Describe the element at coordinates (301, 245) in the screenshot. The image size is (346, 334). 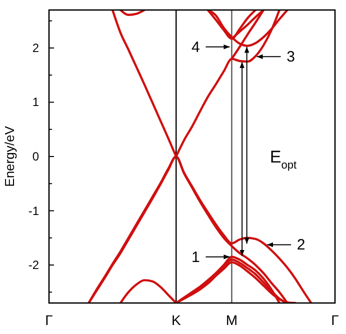
I see `annotation: 2` at that location.